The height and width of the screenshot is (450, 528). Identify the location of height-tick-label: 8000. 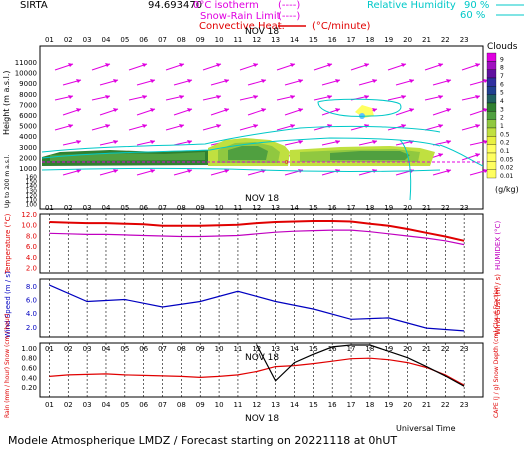
(28, 95).